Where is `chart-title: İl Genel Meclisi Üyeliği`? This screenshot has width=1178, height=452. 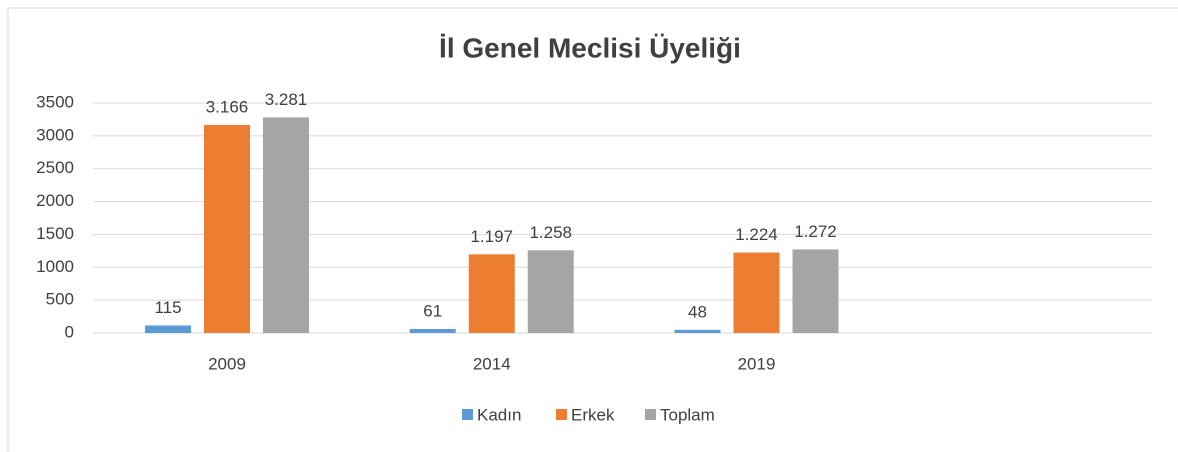 chart-title: İl Genel Meclisi Üyeliği is located at coordinates (590, 47).